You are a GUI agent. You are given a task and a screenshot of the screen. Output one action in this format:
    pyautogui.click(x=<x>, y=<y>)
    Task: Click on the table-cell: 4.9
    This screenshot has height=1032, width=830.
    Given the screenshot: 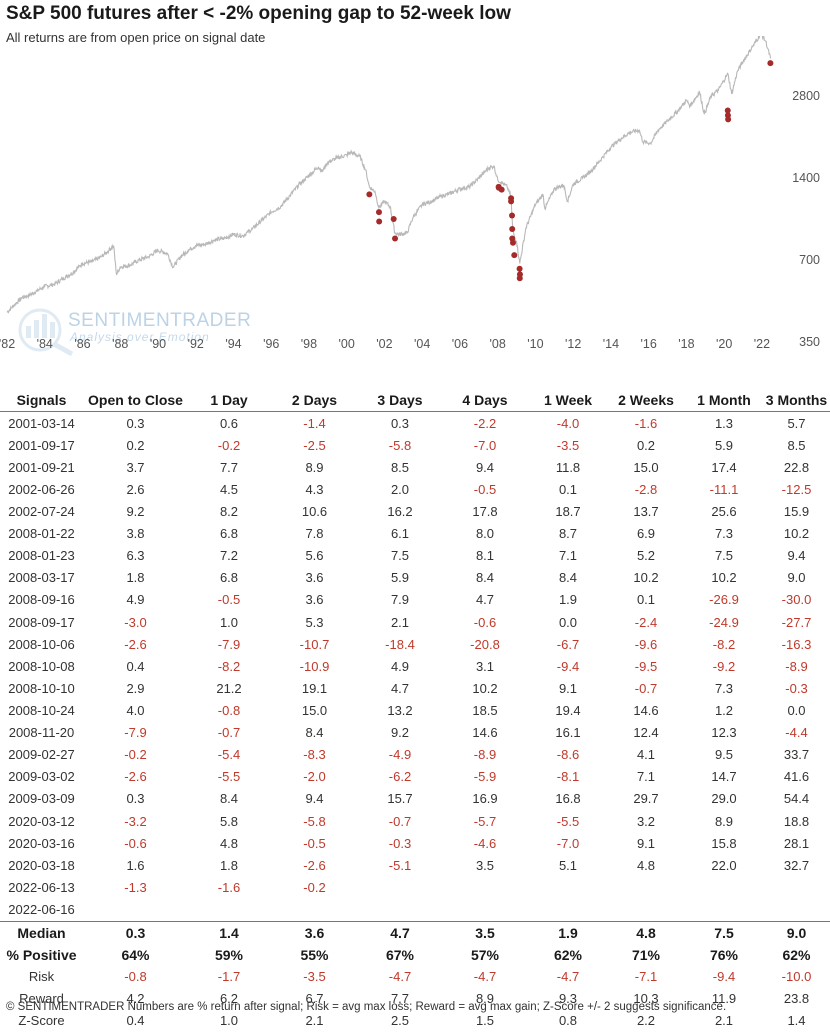 What is the action you would take?
    pyautogui.click(x=400, y=666)
    